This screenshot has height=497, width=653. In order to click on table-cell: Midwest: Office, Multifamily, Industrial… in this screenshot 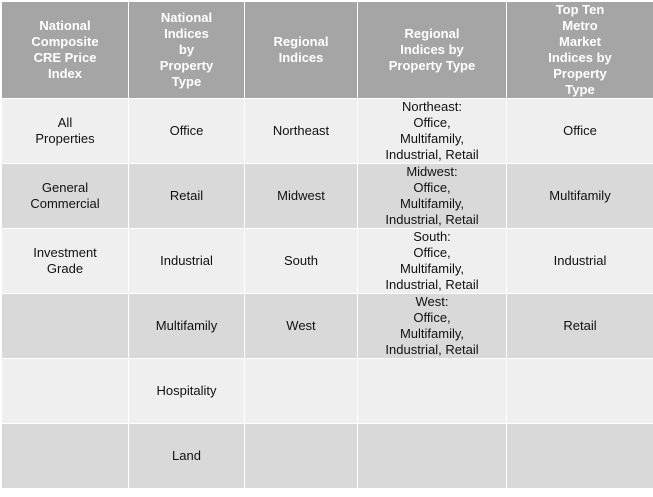, I will do `click(432, 196)`.